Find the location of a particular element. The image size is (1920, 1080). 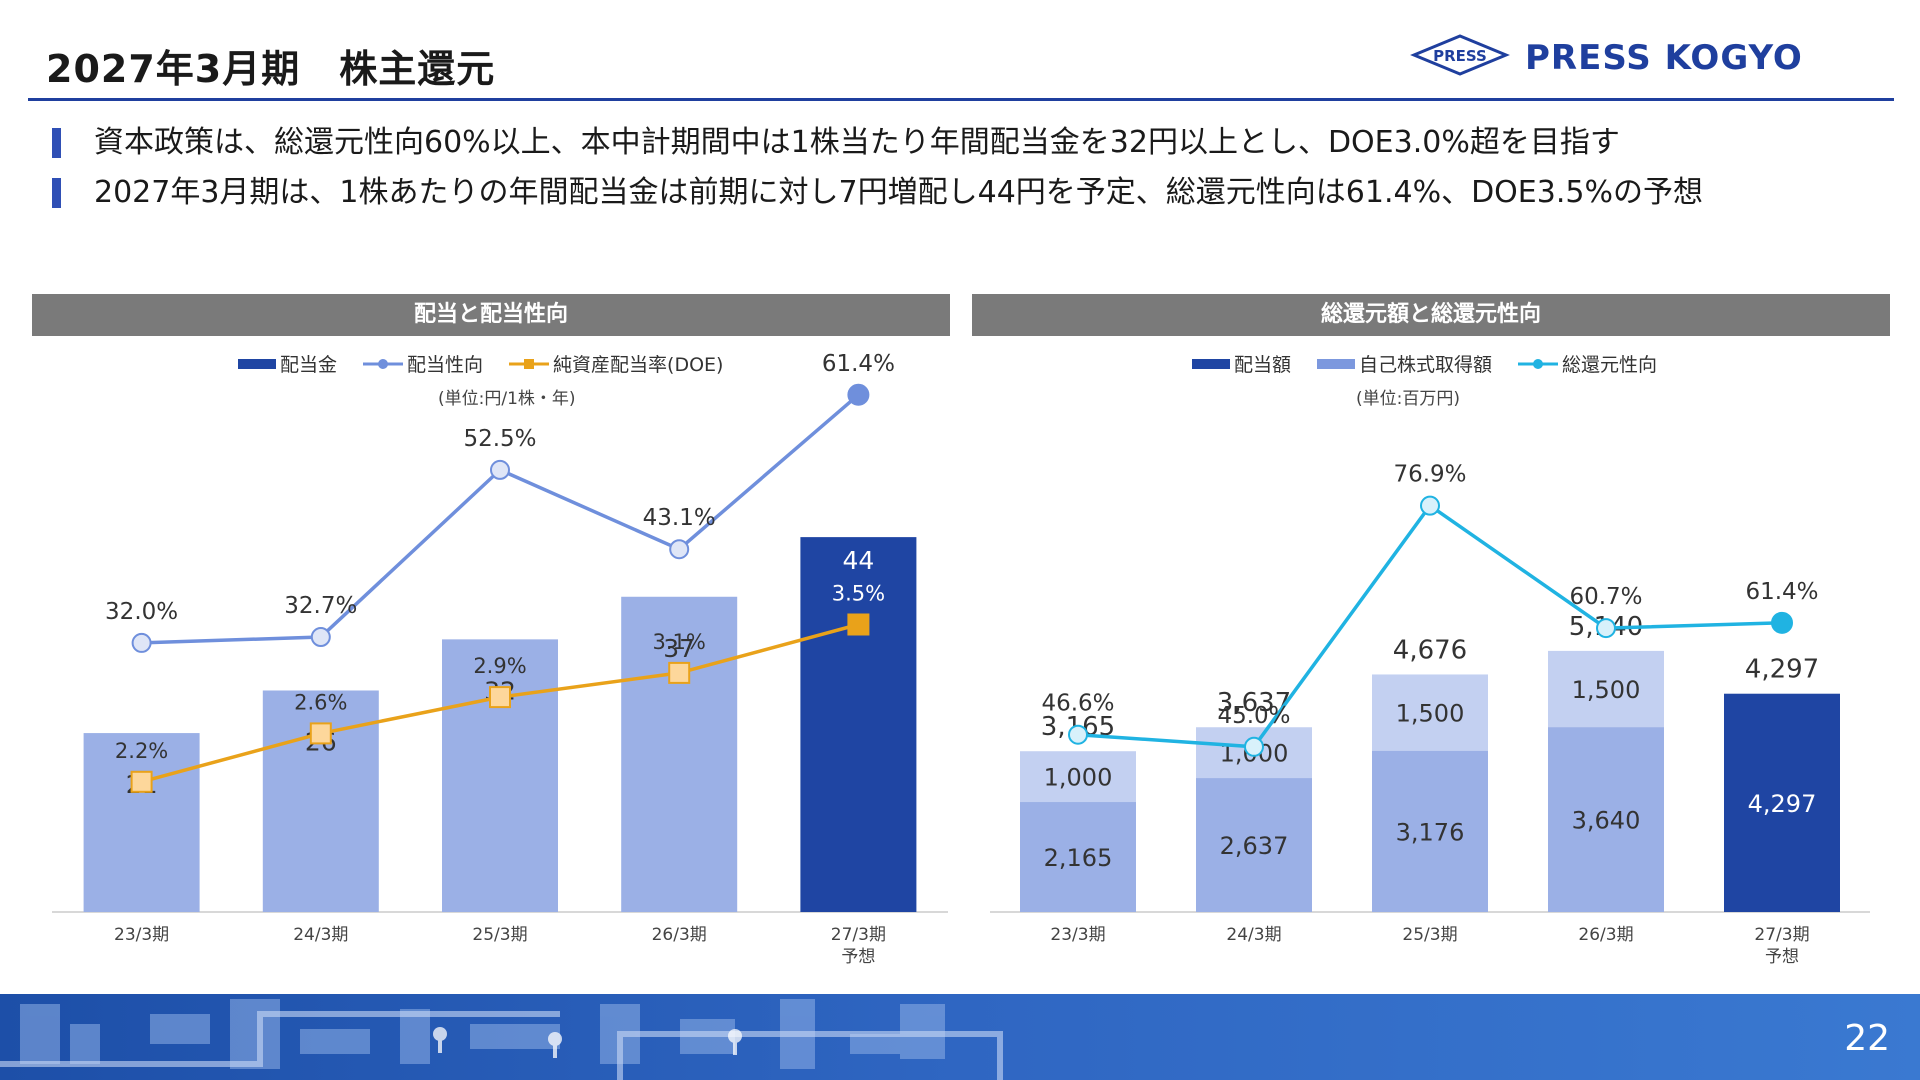

dividend-amount-label: 3,640 is located at coordinates (1606, 821).